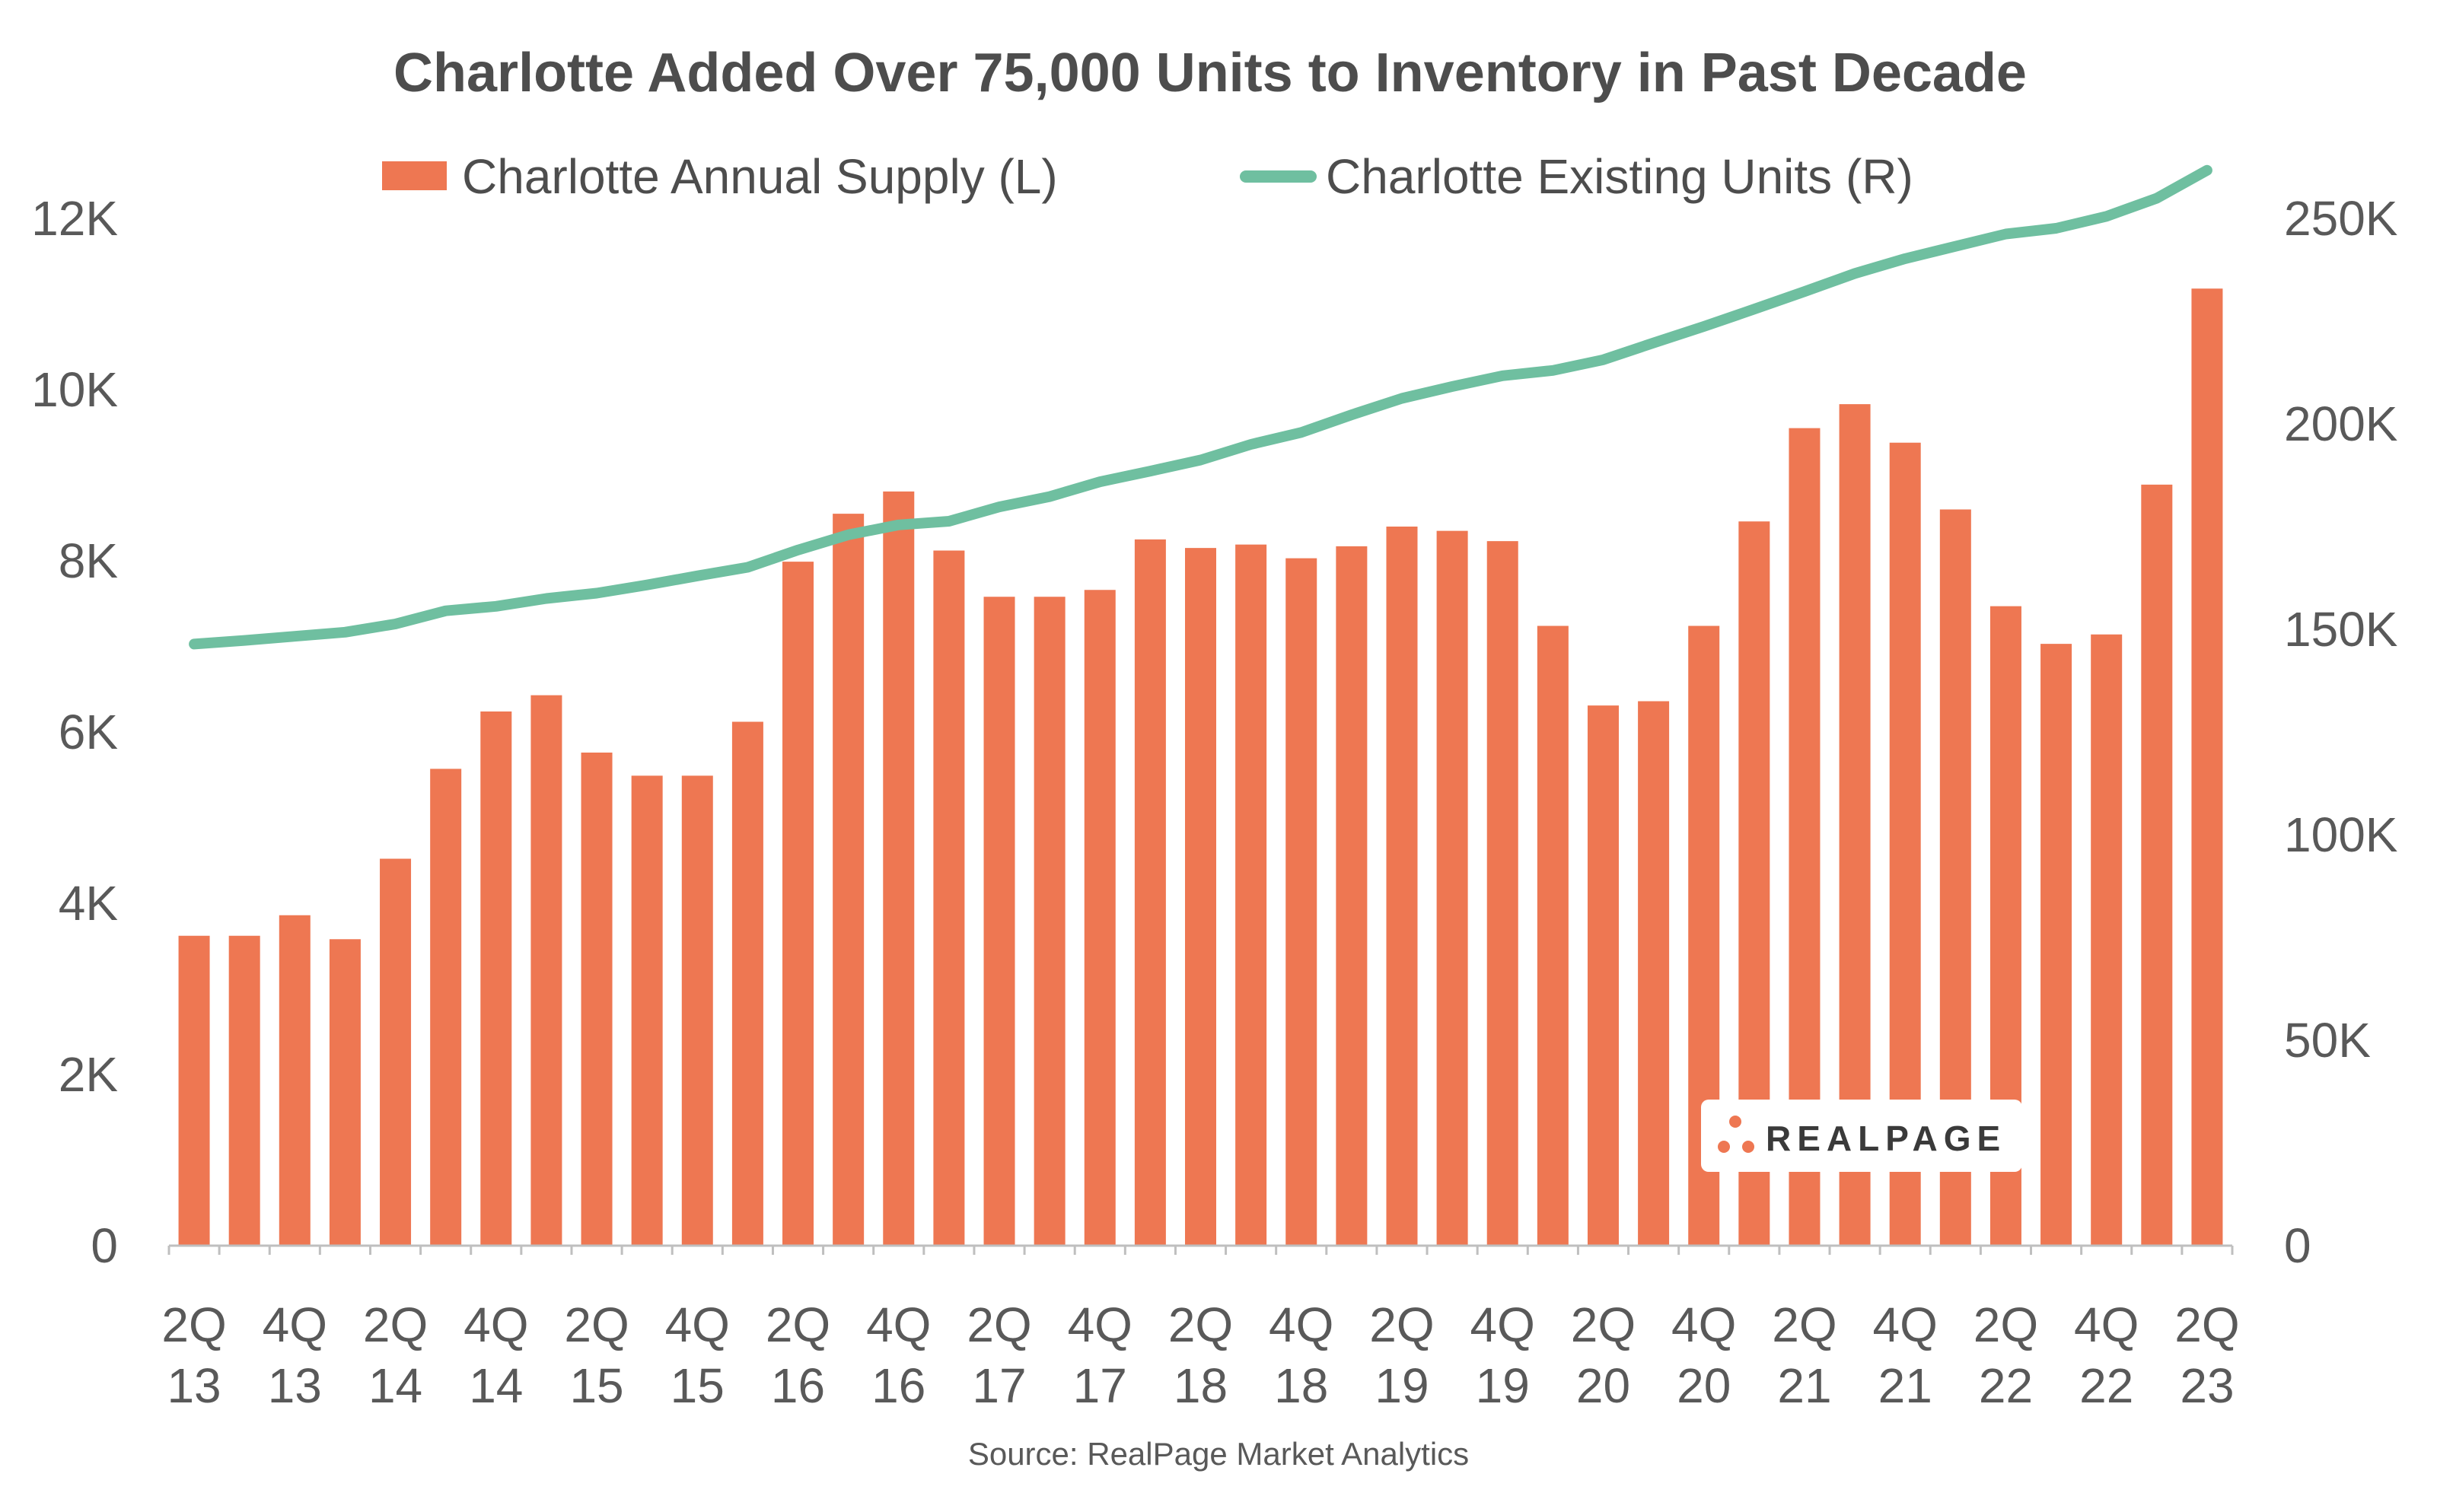 The width and height of the screenshot is (2437, 1512). I want to click on realpage-logo: REALPAGE, so click(1861, 1136).